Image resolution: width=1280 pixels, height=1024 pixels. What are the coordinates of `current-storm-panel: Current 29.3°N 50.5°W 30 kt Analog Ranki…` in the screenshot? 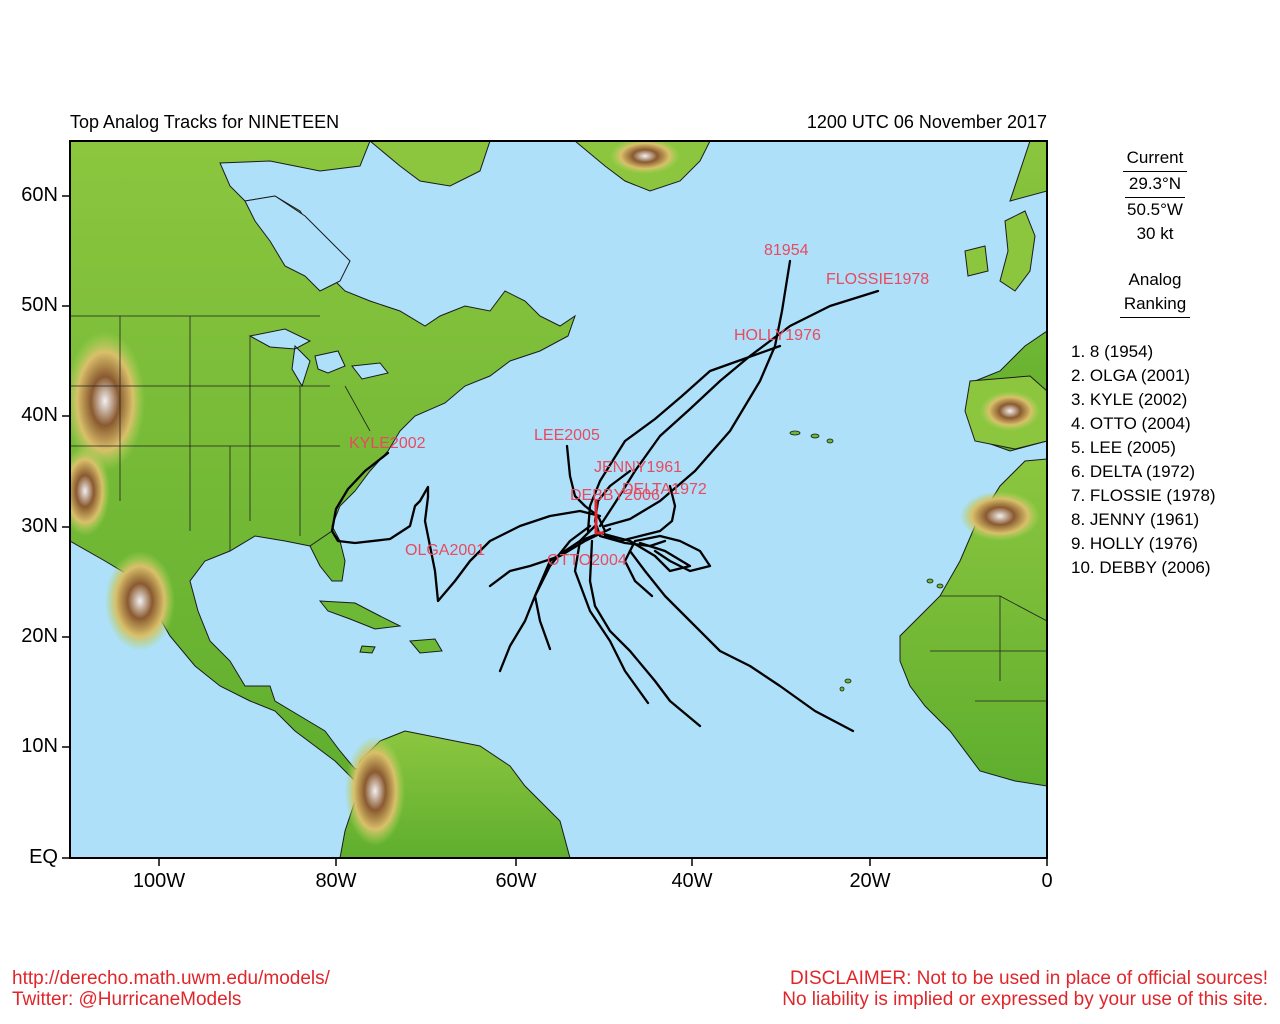 It's located at (1155, 232).